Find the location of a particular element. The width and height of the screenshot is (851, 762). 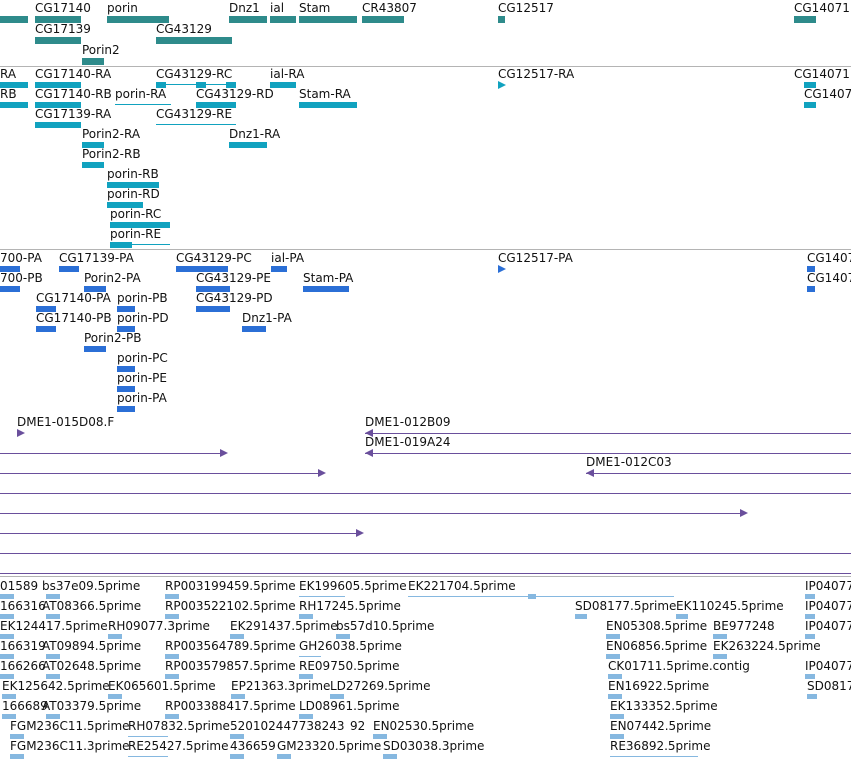

gene-label: CG17140 is located at coordinates (63, 8).